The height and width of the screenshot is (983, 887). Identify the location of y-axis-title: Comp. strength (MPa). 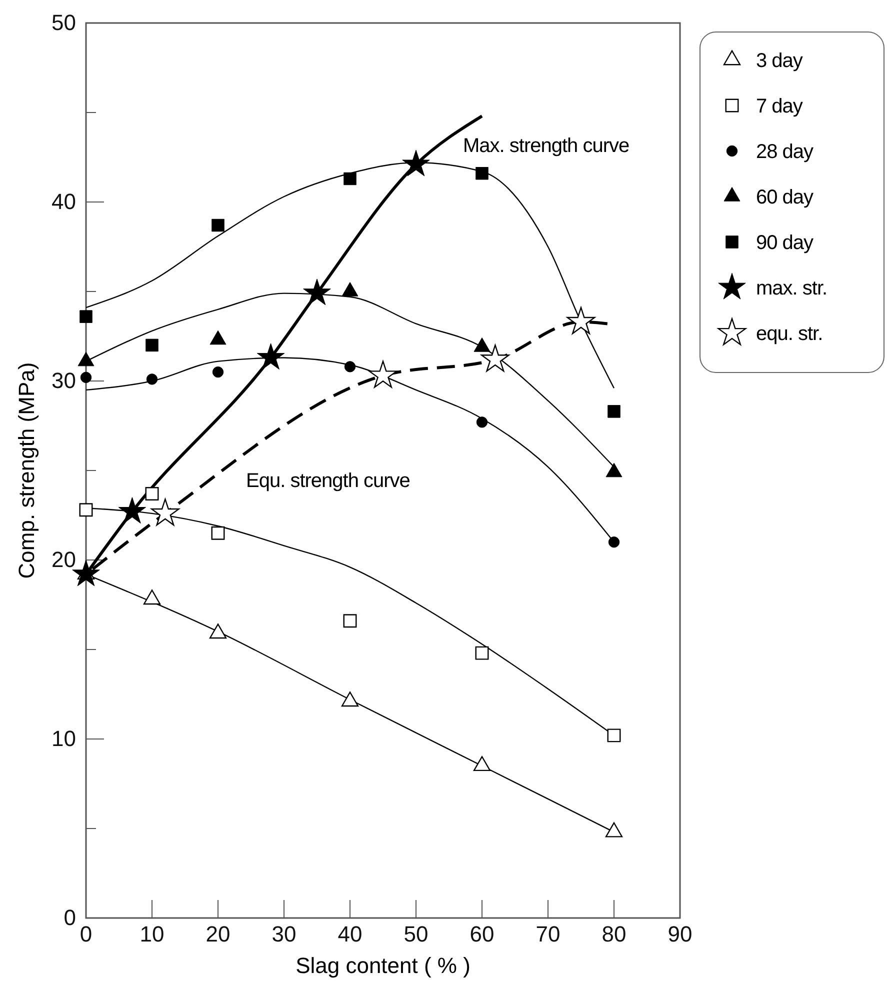
(26, 470).